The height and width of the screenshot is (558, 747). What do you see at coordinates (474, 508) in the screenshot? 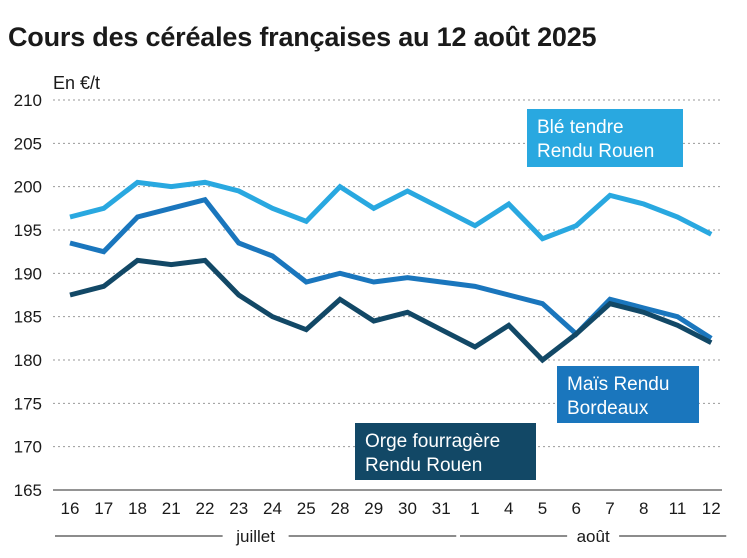
I see `x-tick-label: 1` at bounding box center [474, 508].